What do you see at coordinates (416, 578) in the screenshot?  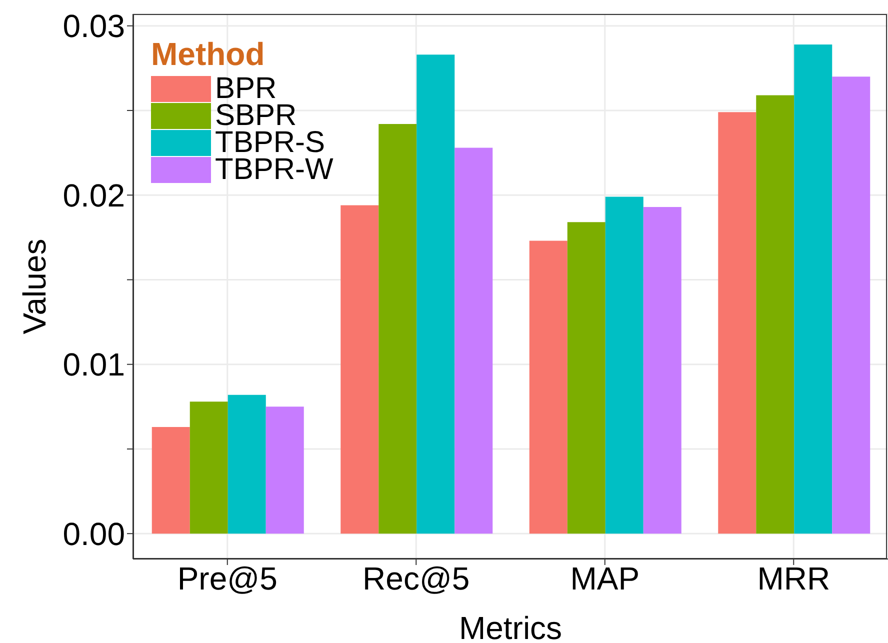 I see `x-tick-label: Rec@5` at bounding box center [416, 578].